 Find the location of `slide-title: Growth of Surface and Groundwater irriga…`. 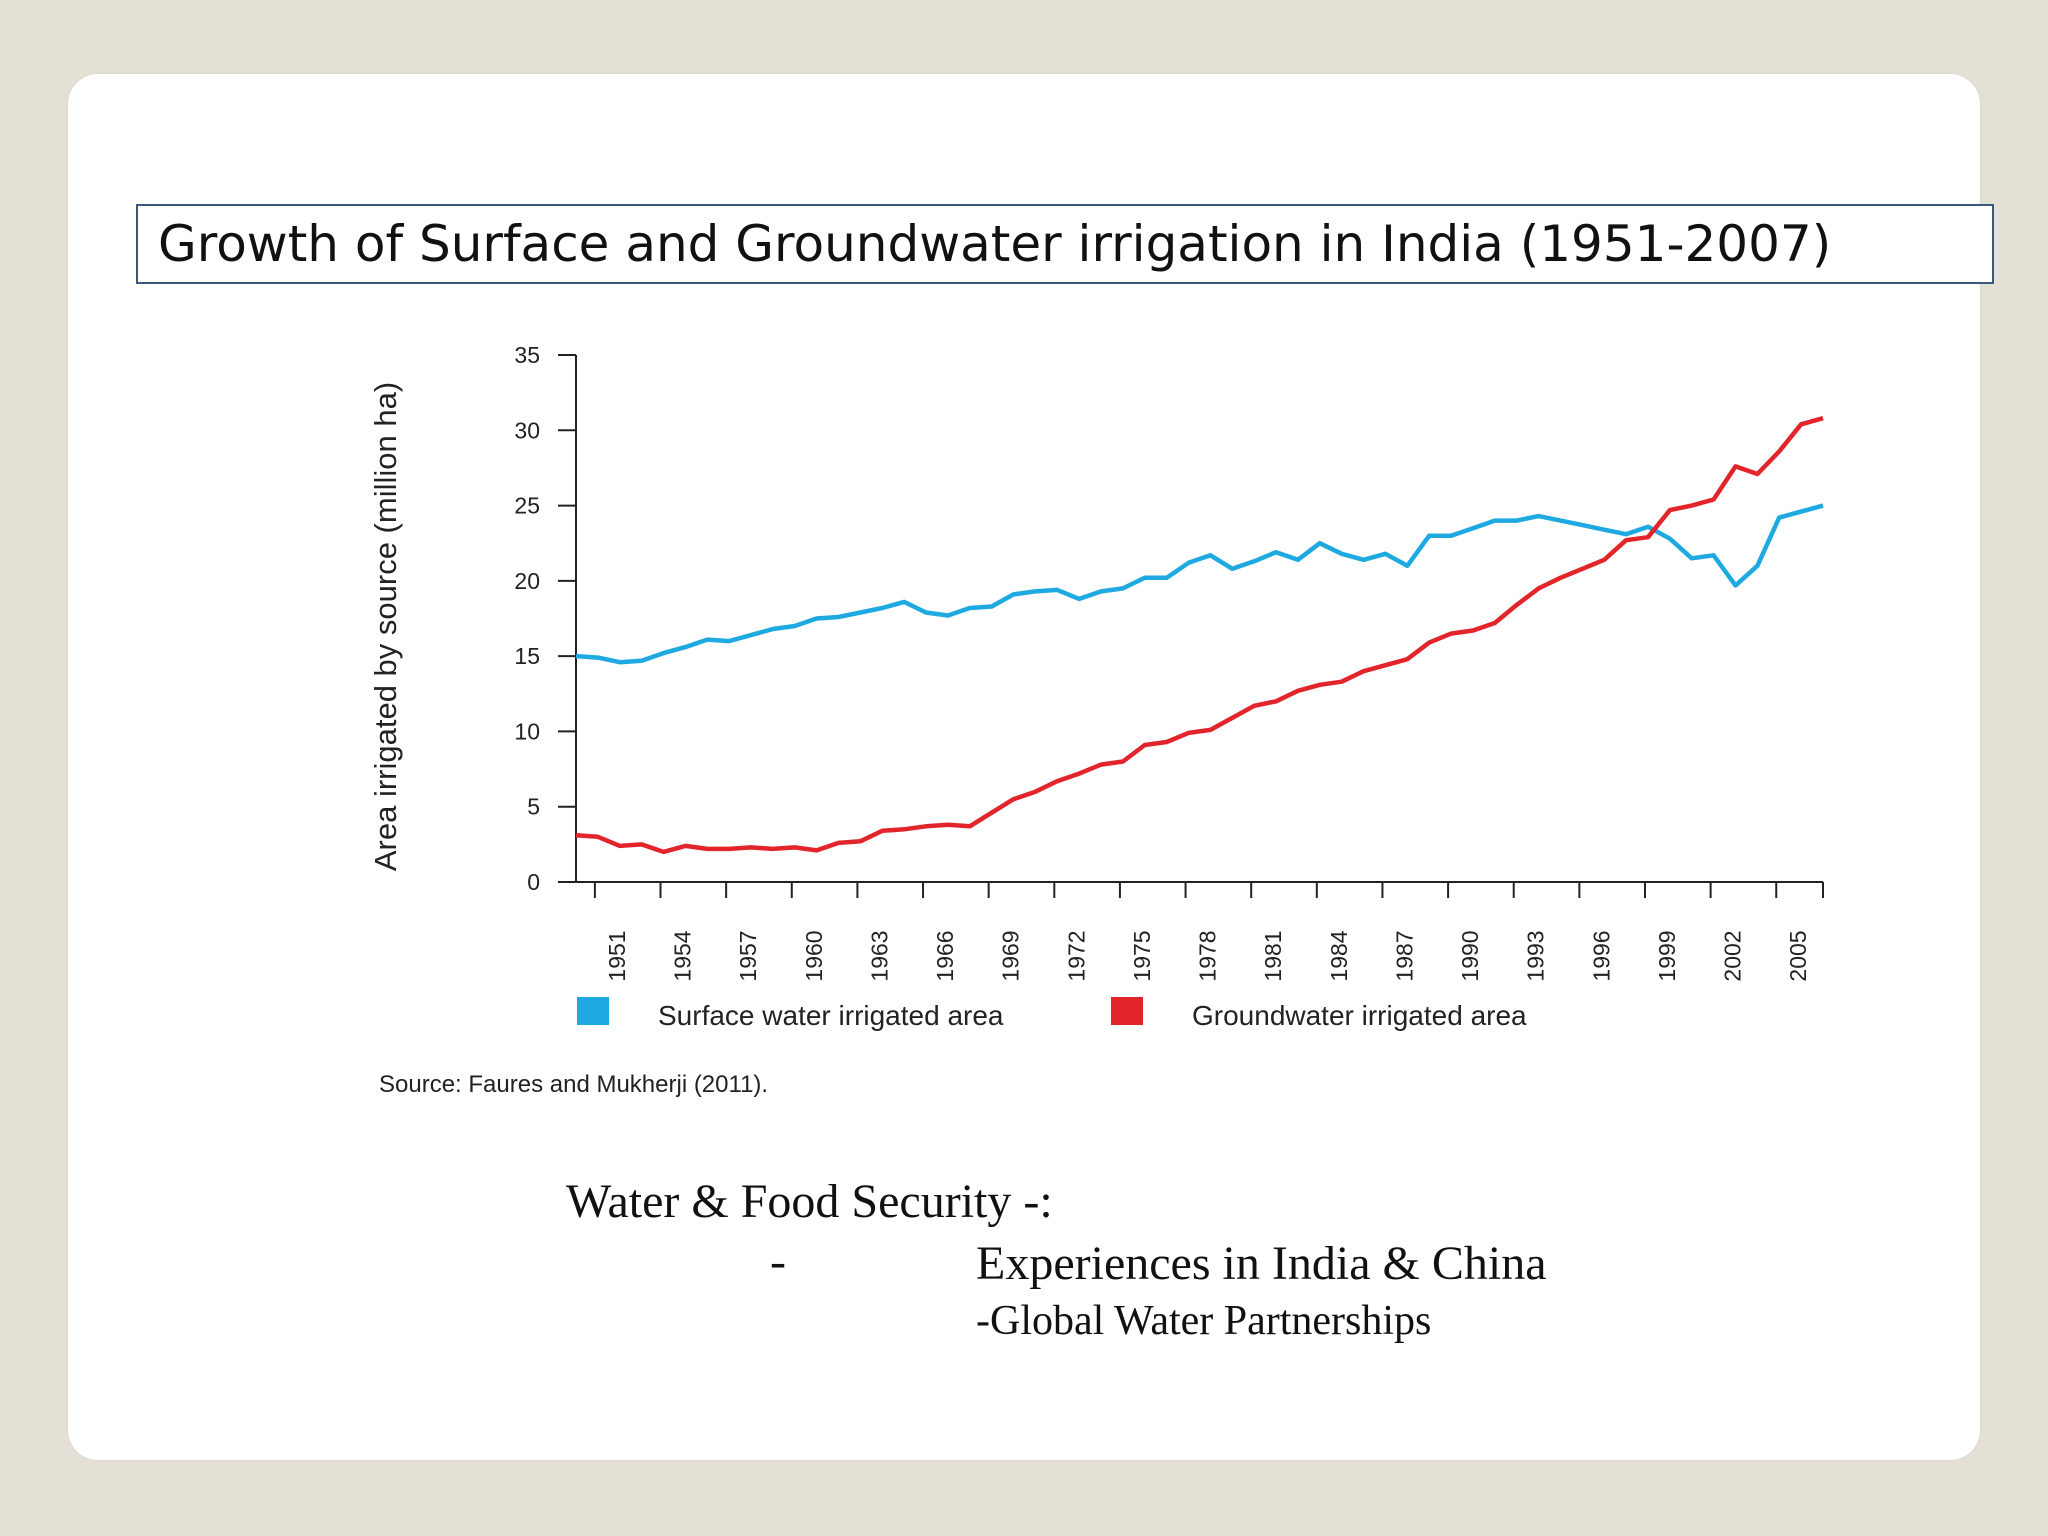

slide-title: Growth of Surface and Groundwater irriga… is located at coordinates (995, 244).